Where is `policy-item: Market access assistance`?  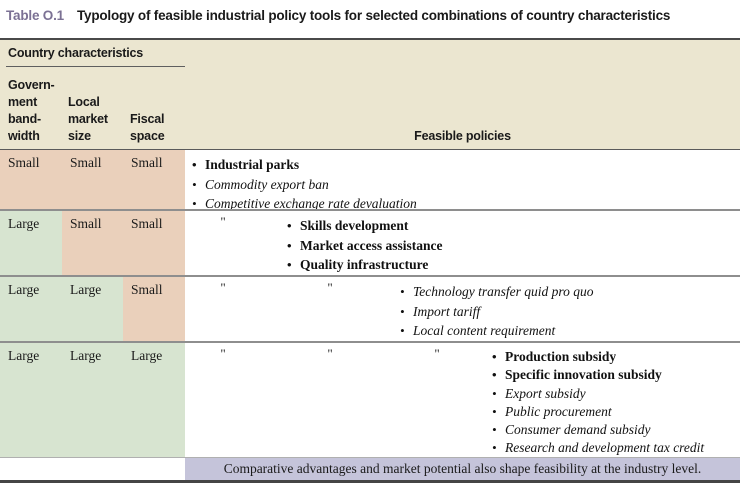 policy-item: Market access assistance is located at coordinates (512, 246).